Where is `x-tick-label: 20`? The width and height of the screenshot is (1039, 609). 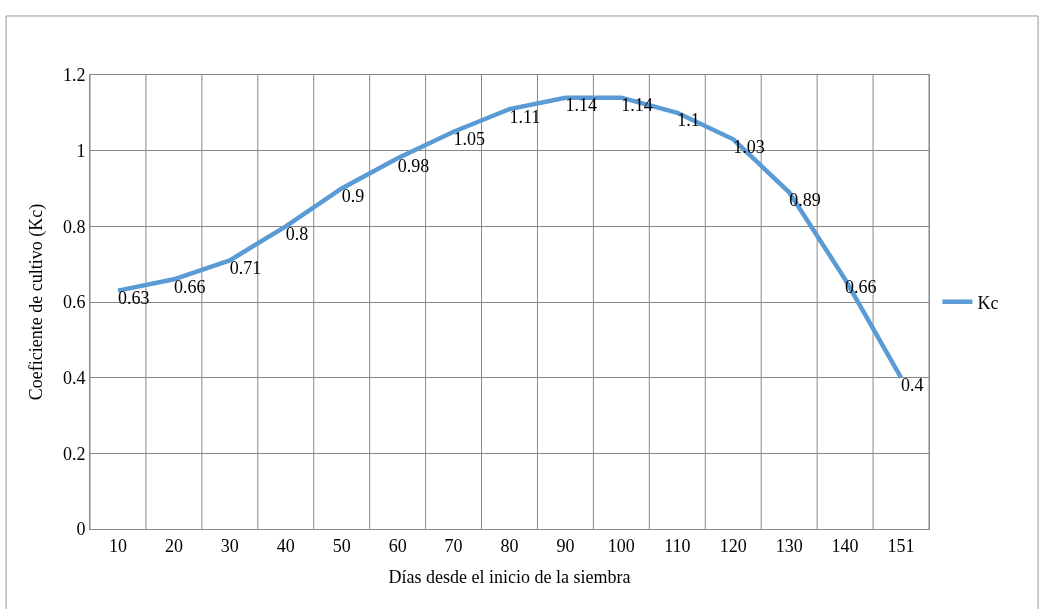
x-tick-label: 20 is located at coordinates (173, 545).